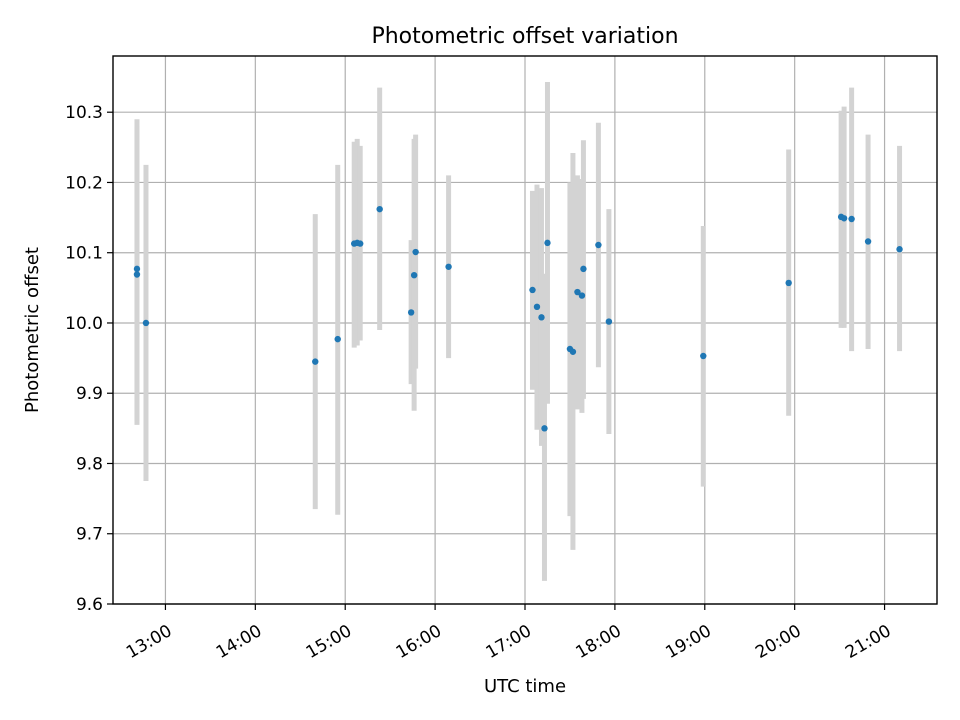 The height and width of the screenshot is (720, 960). What do you see at coordinates (84, 324) in the screenshot?
I see `y-tick-label: 10.0` at bounding box center [84, 324].